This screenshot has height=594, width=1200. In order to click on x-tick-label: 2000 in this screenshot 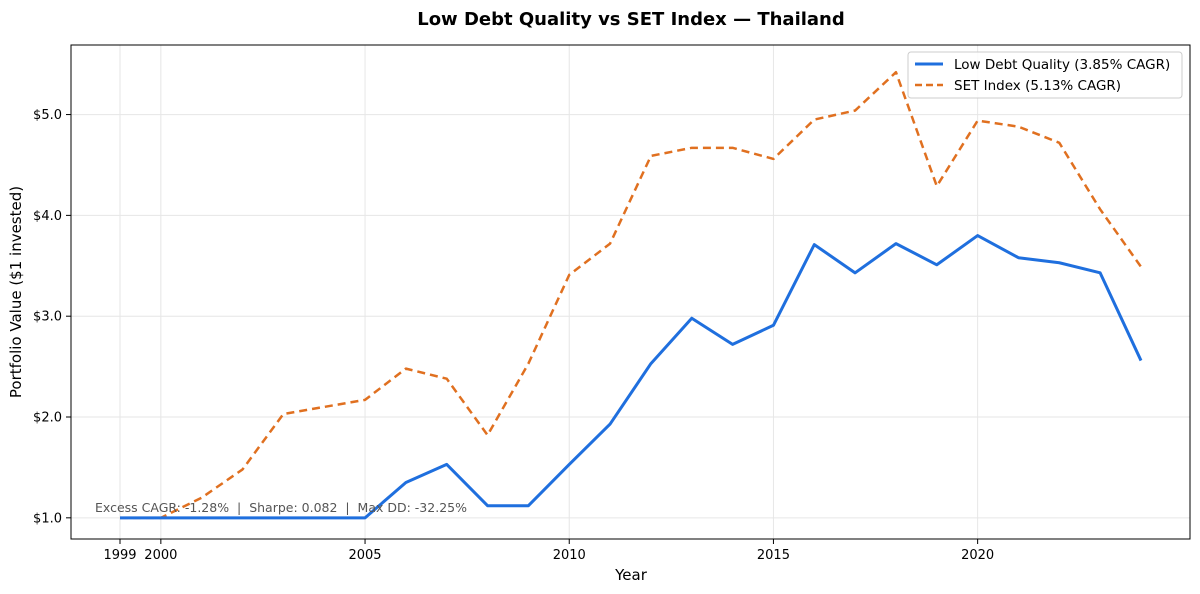, I will do `click(160, 555)`.